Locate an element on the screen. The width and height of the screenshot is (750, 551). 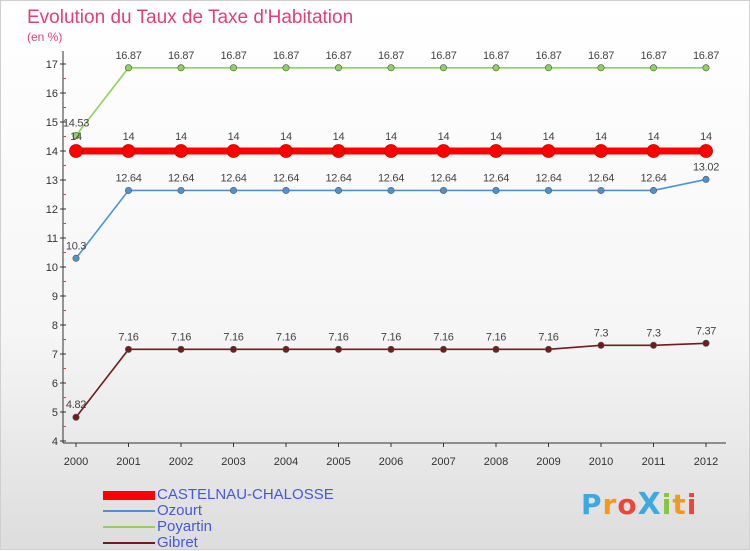
data-label: 14.53 is located at coordinates (76, 124).